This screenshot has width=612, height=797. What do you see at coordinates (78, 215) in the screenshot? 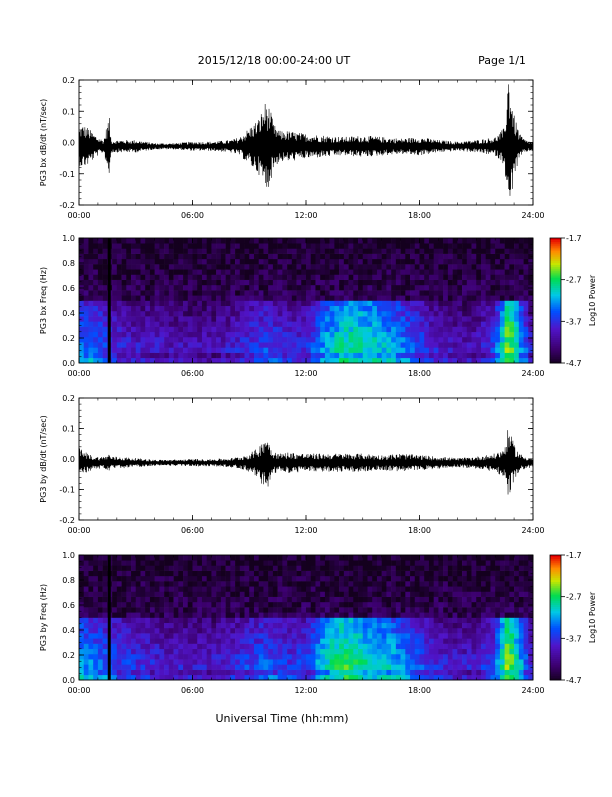
I see `x-tick-label: 00:00` at bounding box center [78, 215].